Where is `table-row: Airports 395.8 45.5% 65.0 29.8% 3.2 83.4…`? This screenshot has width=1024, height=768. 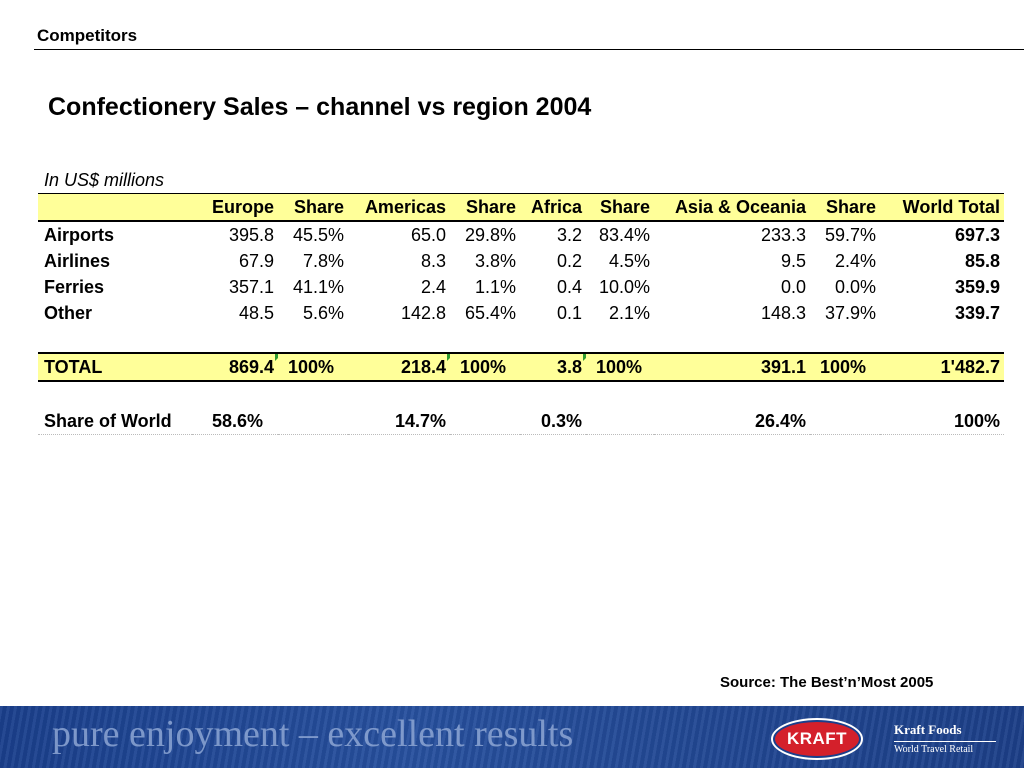
table-row: Airports 395.8 45.5% 65.0 29.8% 3.2 83.4… is located at coordinates (521, 234).